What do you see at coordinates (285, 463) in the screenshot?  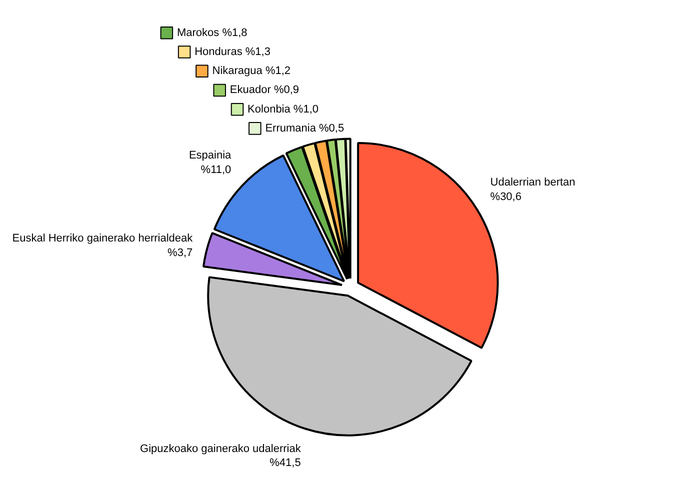 I see `data-label: %41,5` at bounding box center [285, 463].